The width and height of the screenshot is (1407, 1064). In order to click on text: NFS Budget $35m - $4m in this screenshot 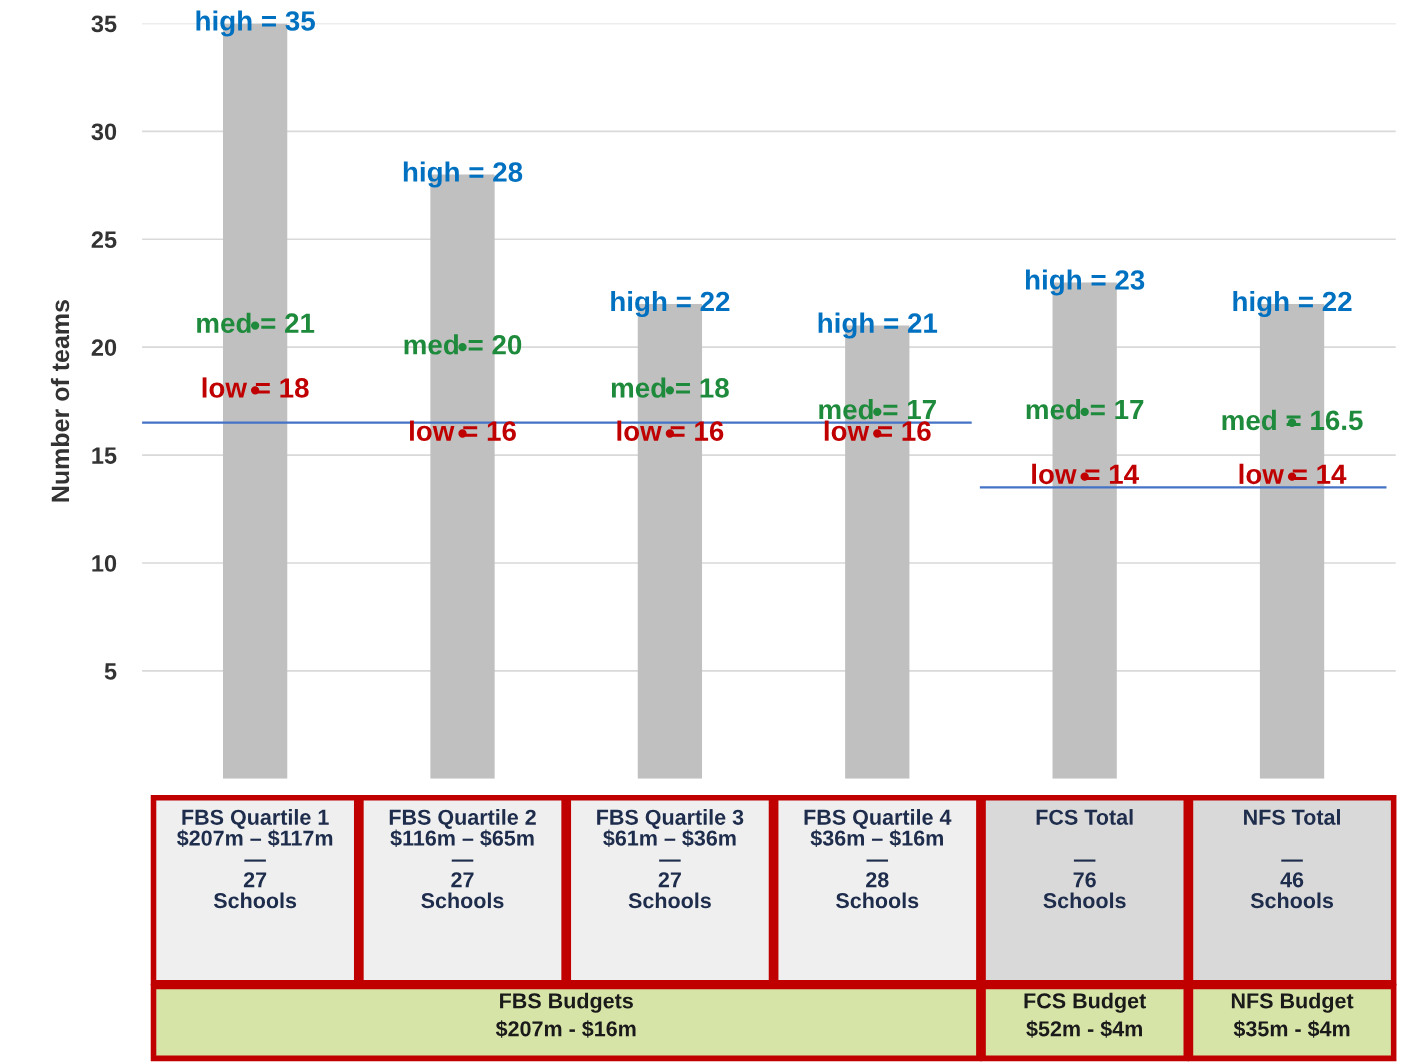, I will do `click(1292, 1015)`.